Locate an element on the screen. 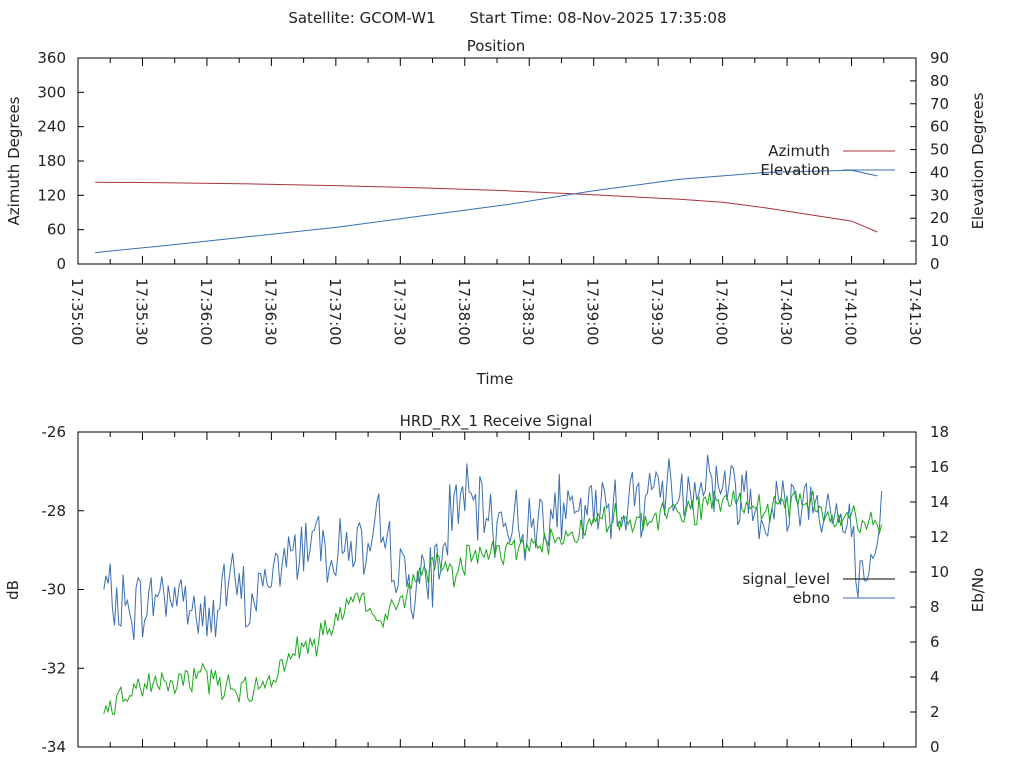 The image size is (1024, 768). satellite-label: Satellite: GCOM-W1 is located at coordinates (361, 18).